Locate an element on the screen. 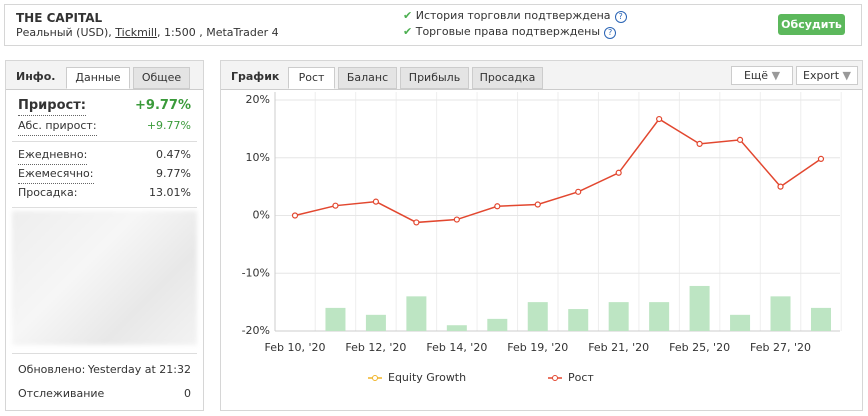  stat-row: Ежемесячно: 9.77% is located at coordinates (104, 174).